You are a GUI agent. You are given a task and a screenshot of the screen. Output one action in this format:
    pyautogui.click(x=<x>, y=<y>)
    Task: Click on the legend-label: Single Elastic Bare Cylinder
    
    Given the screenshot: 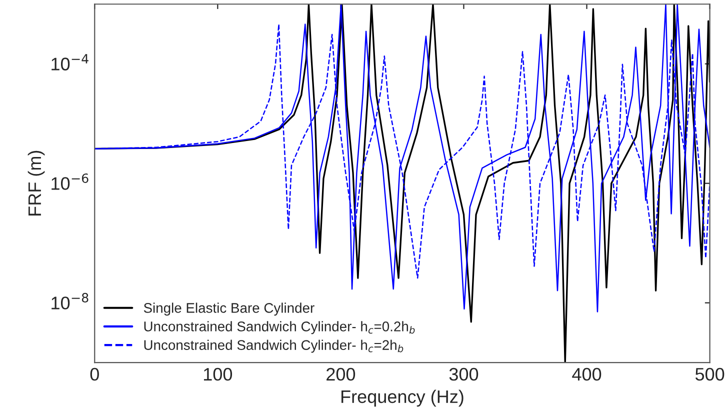 What is the action you would take?
    pyautogui.click(x=229, y=309)
    